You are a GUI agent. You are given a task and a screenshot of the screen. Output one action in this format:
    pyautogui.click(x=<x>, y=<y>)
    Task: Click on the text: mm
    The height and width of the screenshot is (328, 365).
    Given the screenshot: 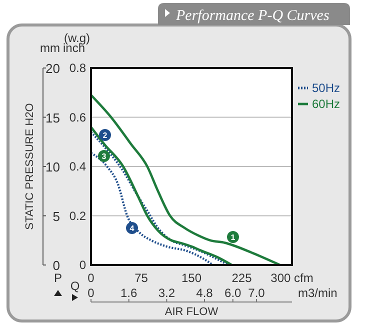 What is the action you would take?
    pyautogui.click(x=50, y=48)
    